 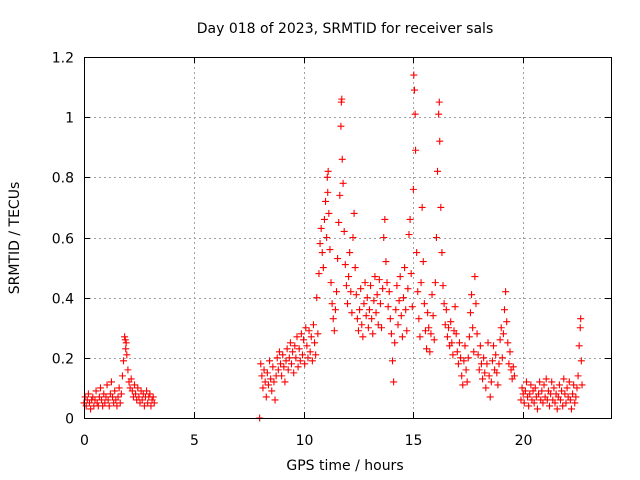 I want to click on x-tick-label: 5, so click(x=194, y=441).